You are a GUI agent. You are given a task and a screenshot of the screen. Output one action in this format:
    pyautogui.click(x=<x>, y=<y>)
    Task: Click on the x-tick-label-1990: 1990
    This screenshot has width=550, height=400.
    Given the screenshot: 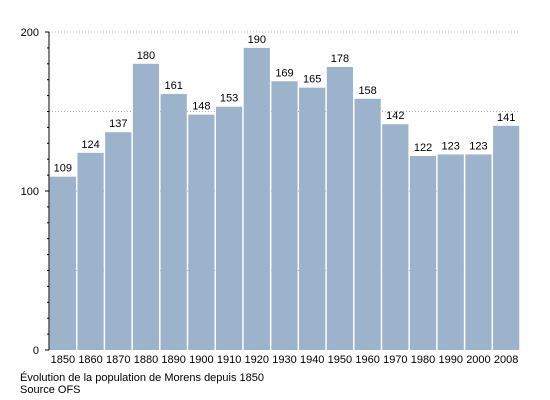 What is the action you would take?
    pyautogui.click(x=450, y=360)
    